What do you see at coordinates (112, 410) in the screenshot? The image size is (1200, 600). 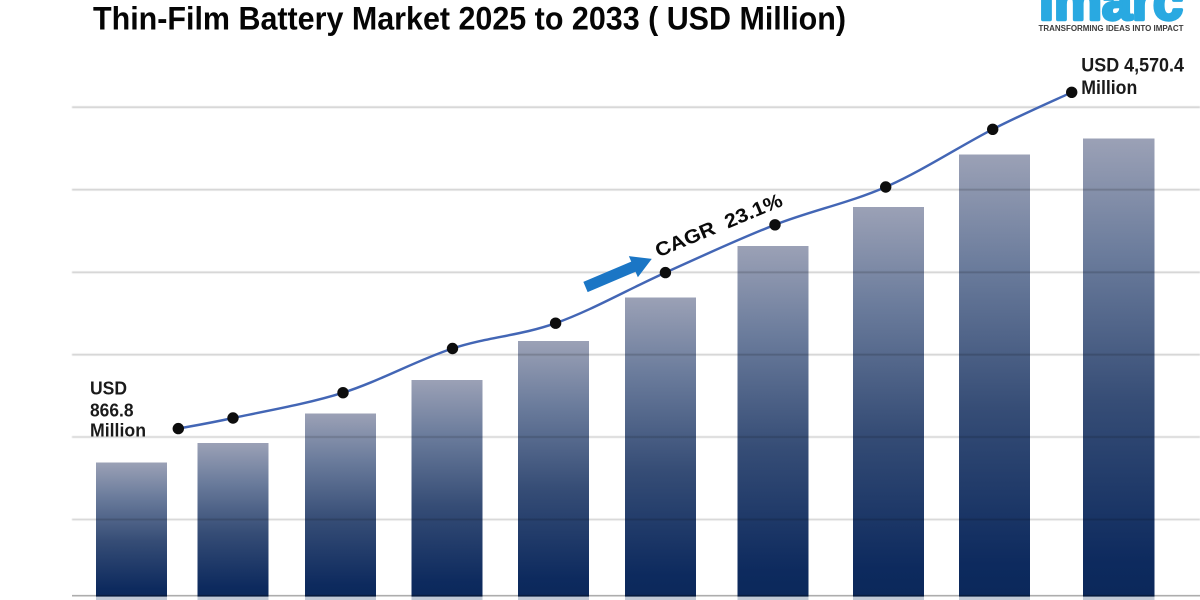 I see `svg-text: 866.8` at bounding box center [112, 410].